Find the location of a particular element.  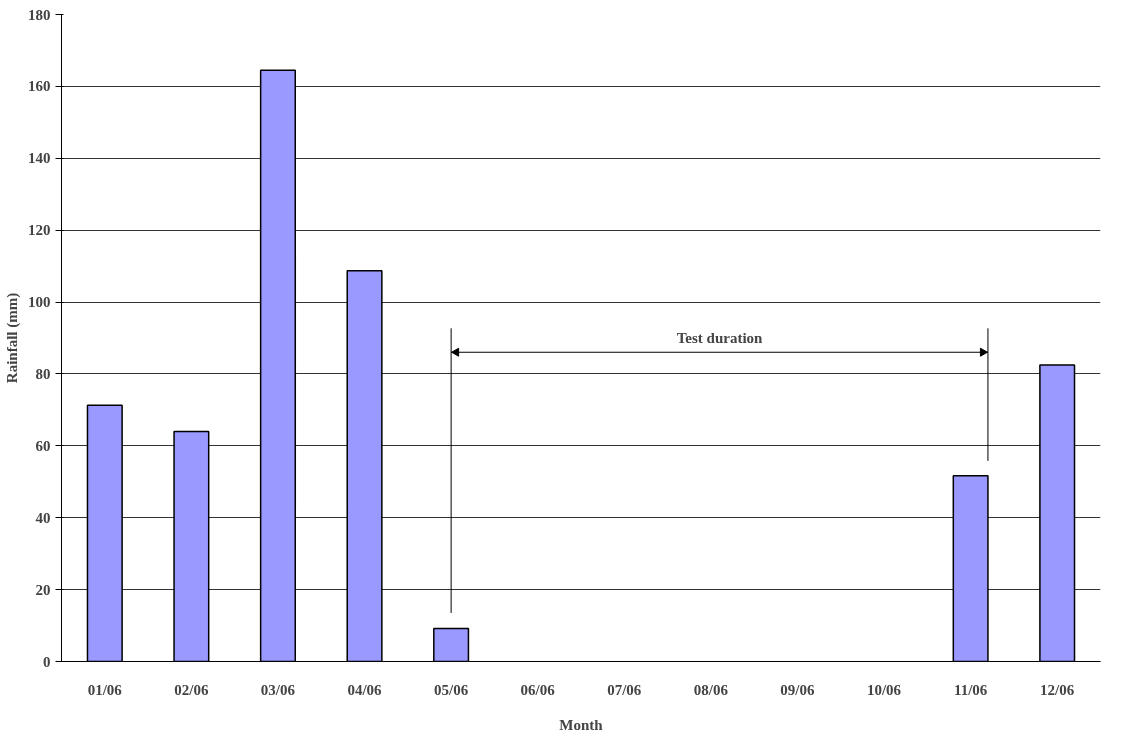

x-axis-title: Month is located at coordinates (581, 724).